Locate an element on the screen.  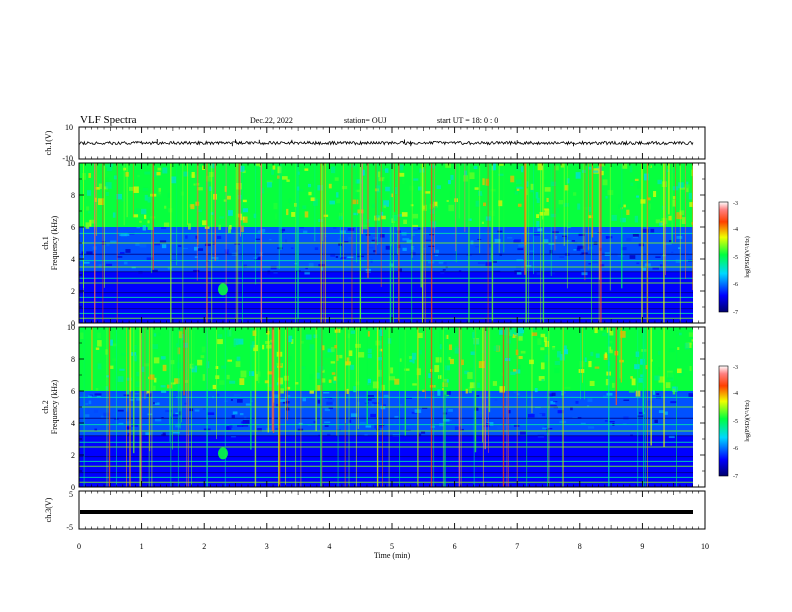
time-axis-label: Time (min) is located at coordinates (392, 555).